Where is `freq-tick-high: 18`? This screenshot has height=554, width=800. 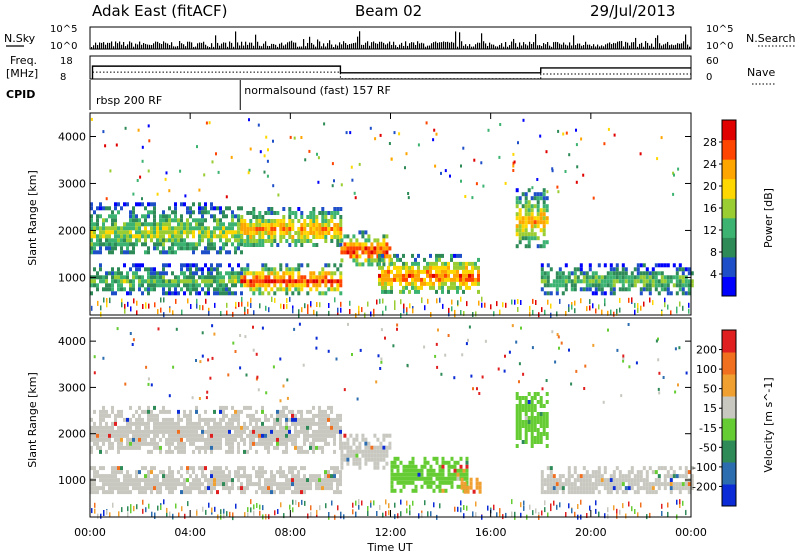
freq-tick-high: 18 is located at coordinates (66, 61).